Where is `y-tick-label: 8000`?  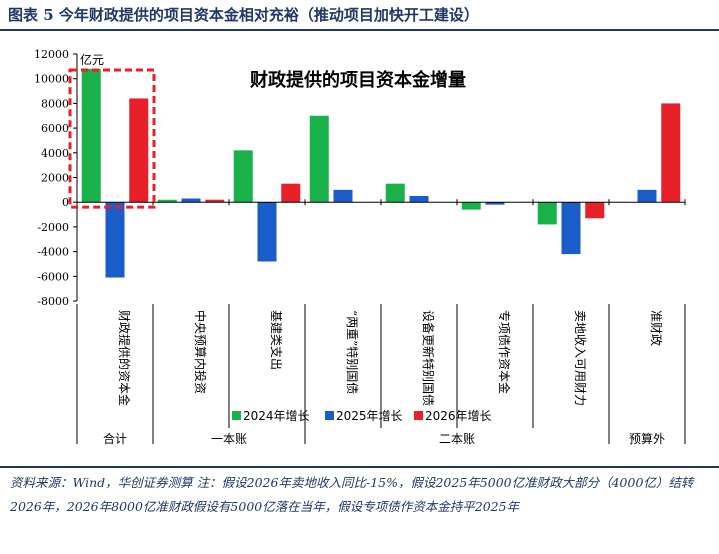 y-tick-label: 8000 is located at coordinates (55, 103).